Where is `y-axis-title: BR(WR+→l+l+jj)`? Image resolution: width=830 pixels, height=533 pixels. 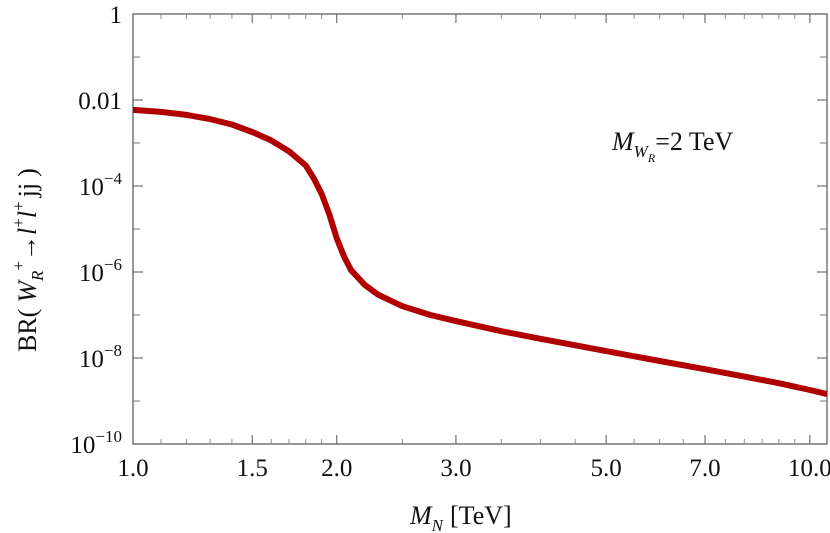 y-axis-title: BR(WR+→l+l+jj) is located at coordinates (28, 260).